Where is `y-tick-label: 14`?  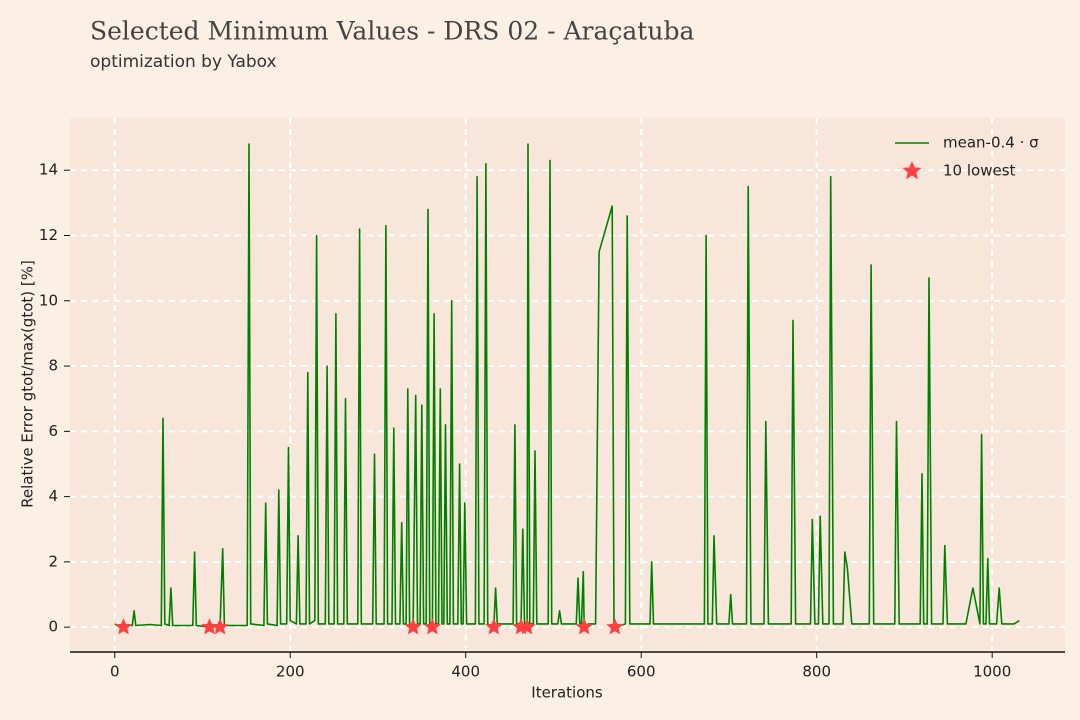
y-tick-label: 14 is located at coordinates (48, 170).